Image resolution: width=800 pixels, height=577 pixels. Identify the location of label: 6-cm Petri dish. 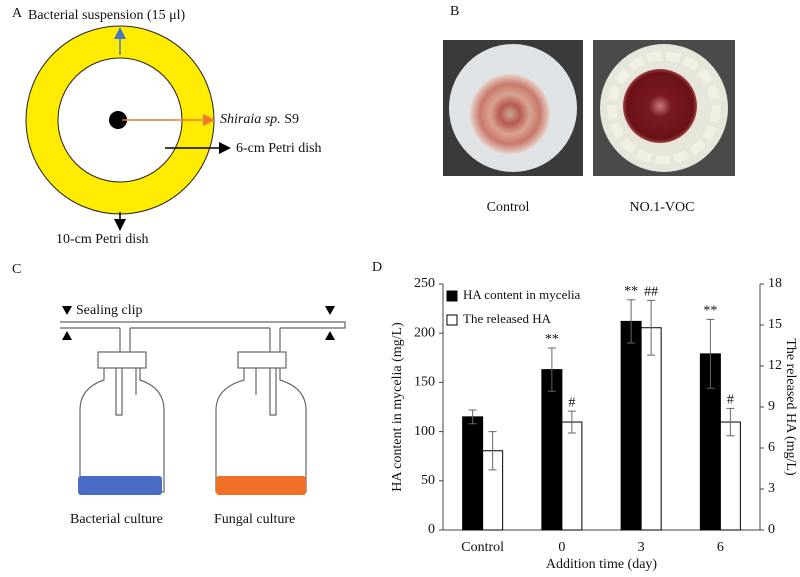
(279, 148).